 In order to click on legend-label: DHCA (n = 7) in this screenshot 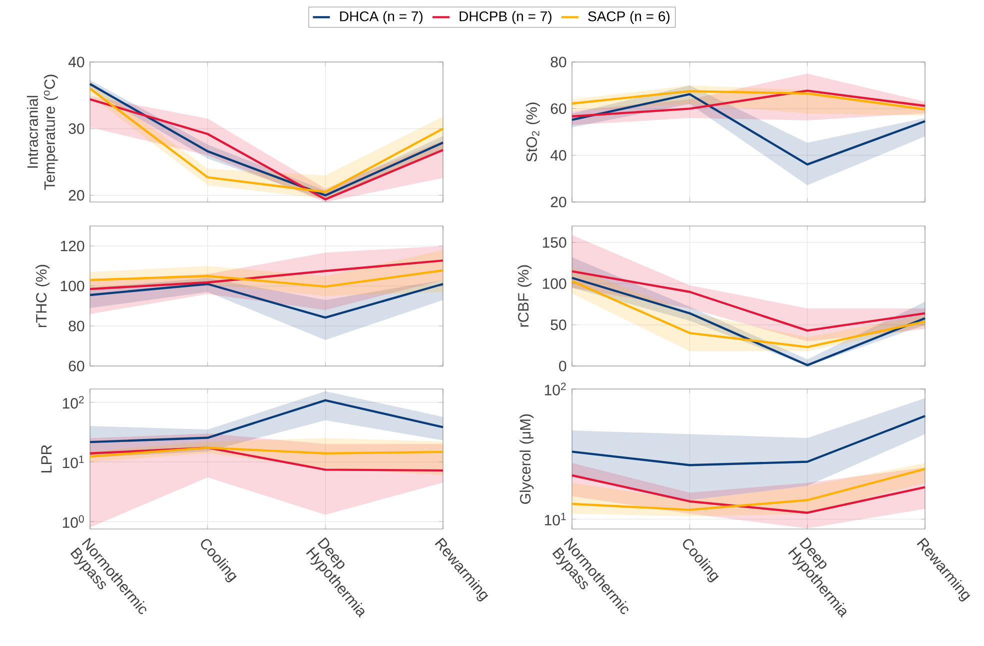, I will do `click(381, 17)`.